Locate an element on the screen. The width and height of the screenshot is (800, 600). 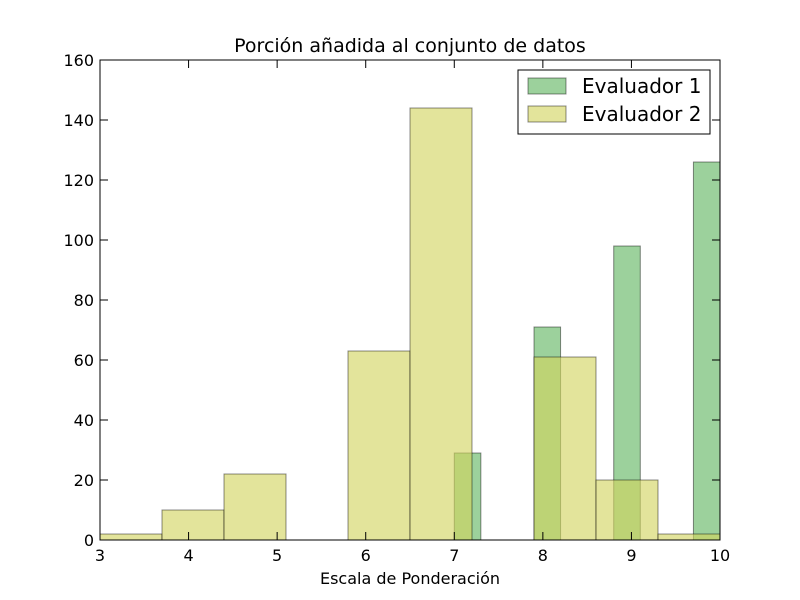
y-tick-label: 140 is located at coordinates (78, 120).